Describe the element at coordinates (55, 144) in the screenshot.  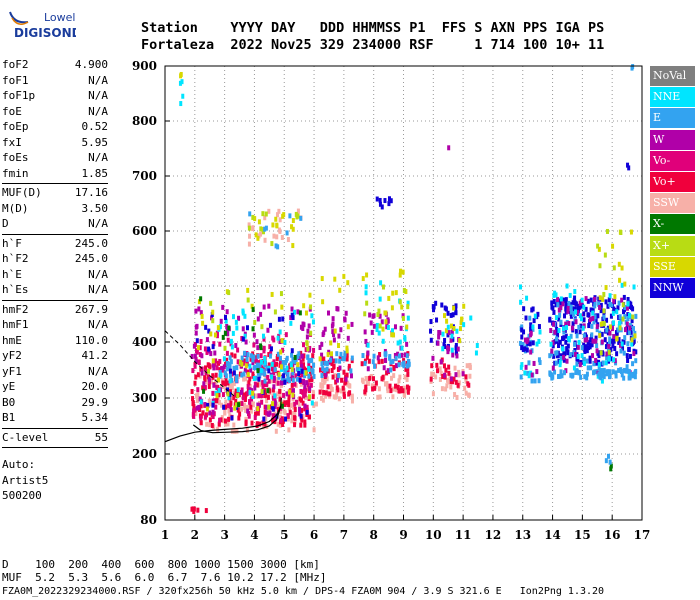
I see `param-row: fxI 5.95` at that location.